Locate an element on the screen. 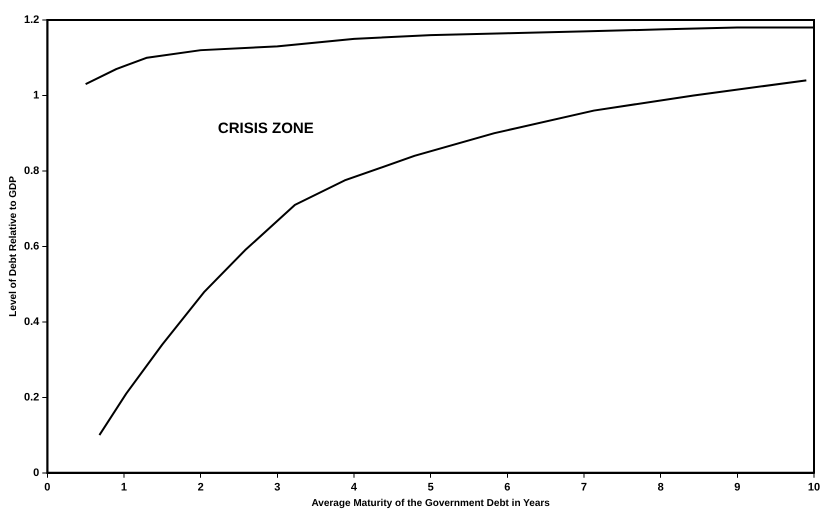 Image resolution: width=834 pixels, height=514 pixels. y-axis-title: Level of Debt Relative to GDP is located at coordinates (13, 246).